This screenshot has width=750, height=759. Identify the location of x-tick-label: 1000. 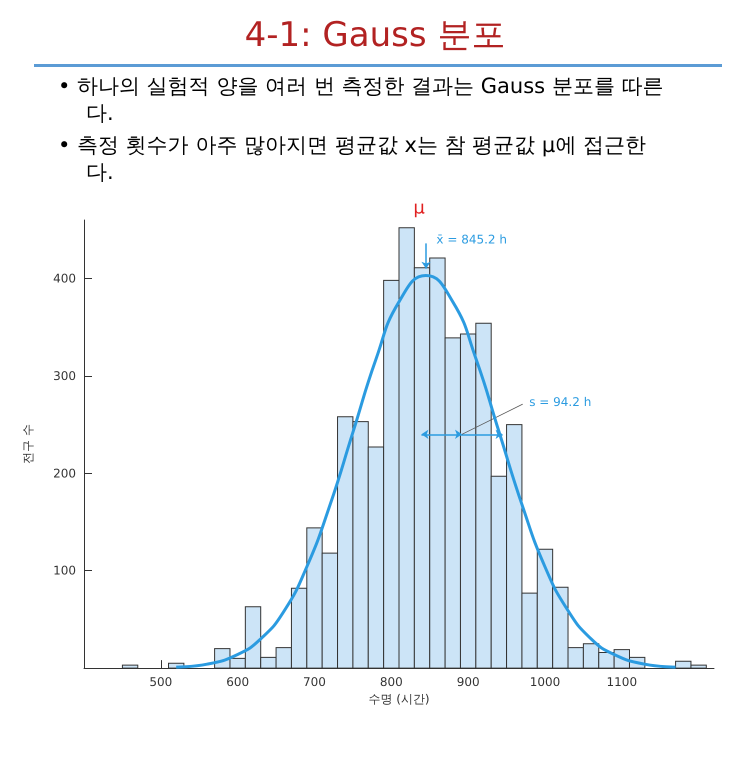
(545, 682).